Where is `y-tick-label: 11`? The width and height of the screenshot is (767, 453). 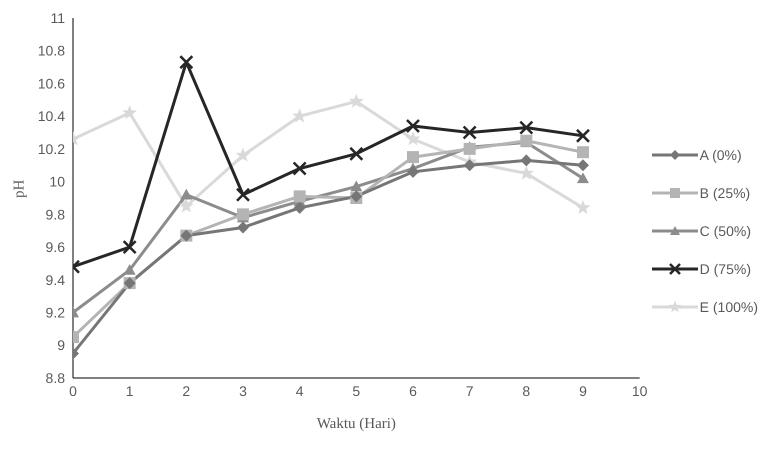
y-tick-label: 11 is located at coordinates (58, 18).